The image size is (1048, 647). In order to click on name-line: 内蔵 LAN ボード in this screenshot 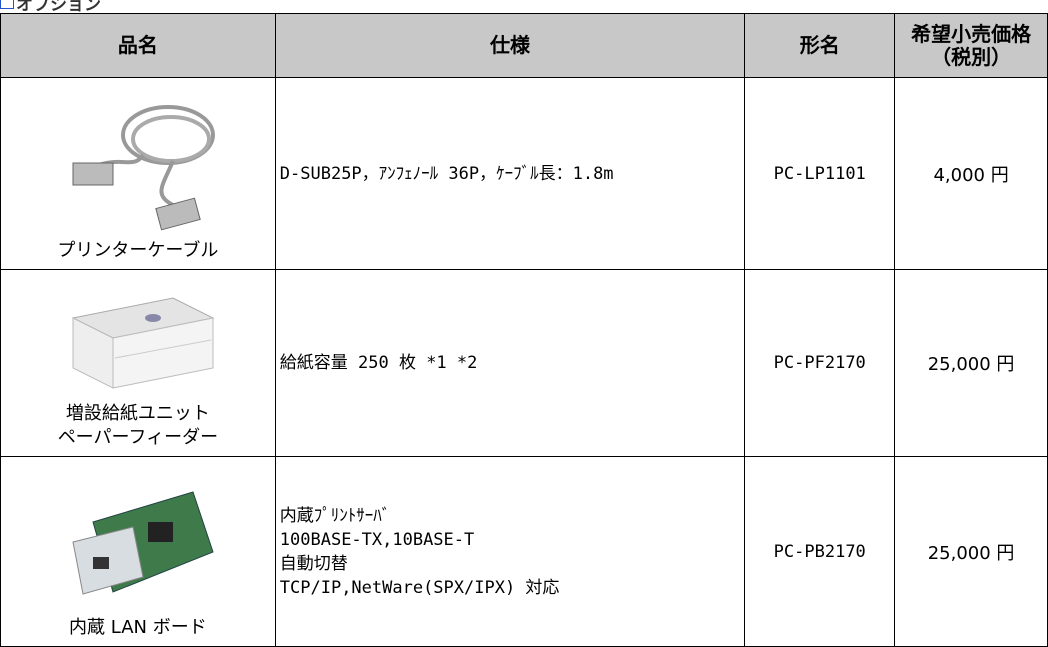, I will do `click(138, 627)`.